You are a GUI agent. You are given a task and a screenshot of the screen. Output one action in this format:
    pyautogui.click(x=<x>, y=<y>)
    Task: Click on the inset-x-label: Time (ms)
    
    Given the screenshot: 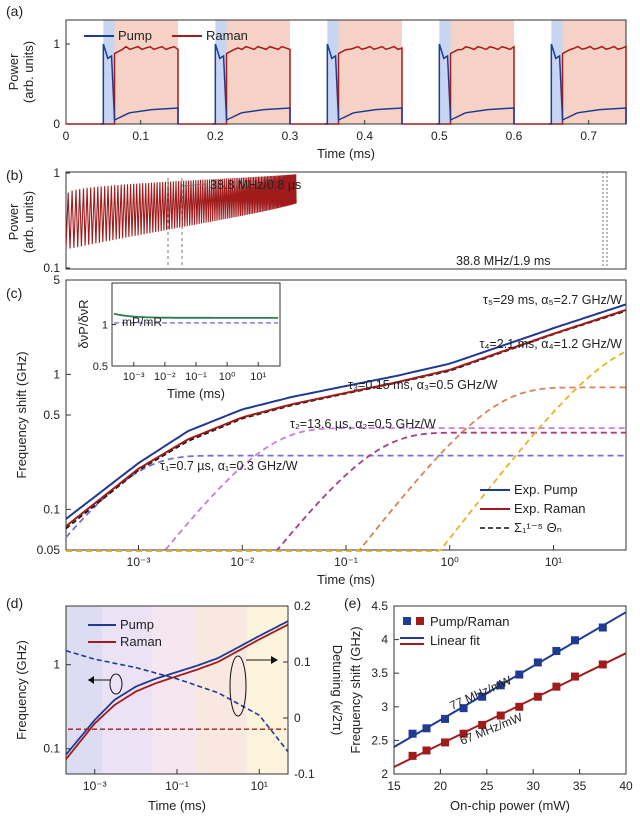 What is the action you would take?
    pyautogui.click(x=196, y=393)
    